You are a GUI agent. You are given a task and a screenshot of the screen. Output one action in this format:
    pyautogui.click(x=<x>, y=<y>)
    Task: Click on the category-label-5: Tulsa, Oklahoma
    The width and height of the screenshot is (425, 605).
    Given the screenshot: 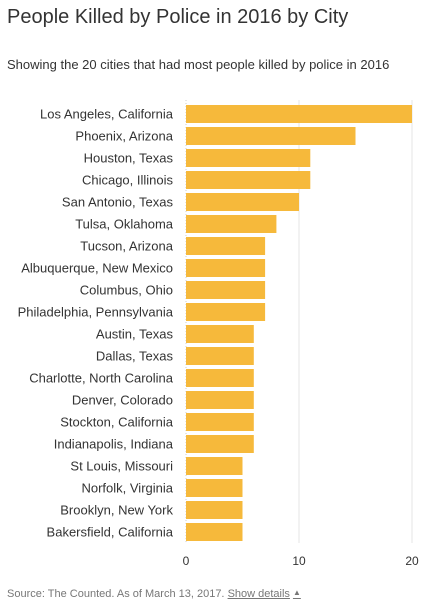 What is the action you would take?
    pyautogui.click(x=124, y=224)
    